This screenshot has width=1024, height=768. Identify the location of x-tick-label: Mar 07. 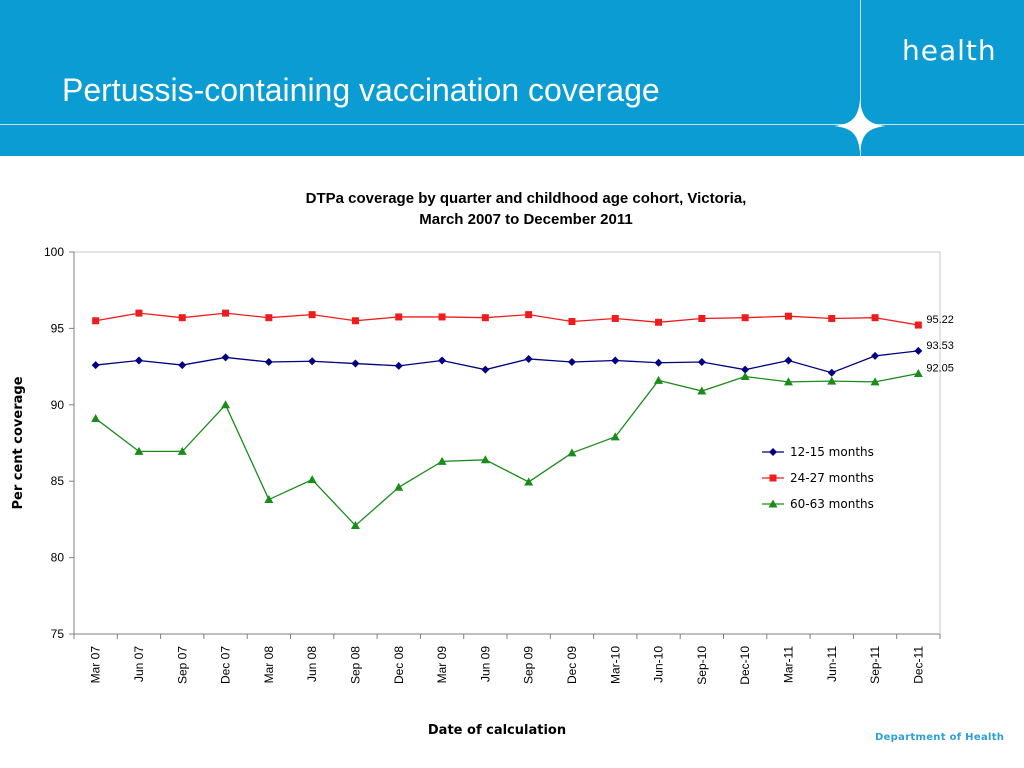
(96, 665).